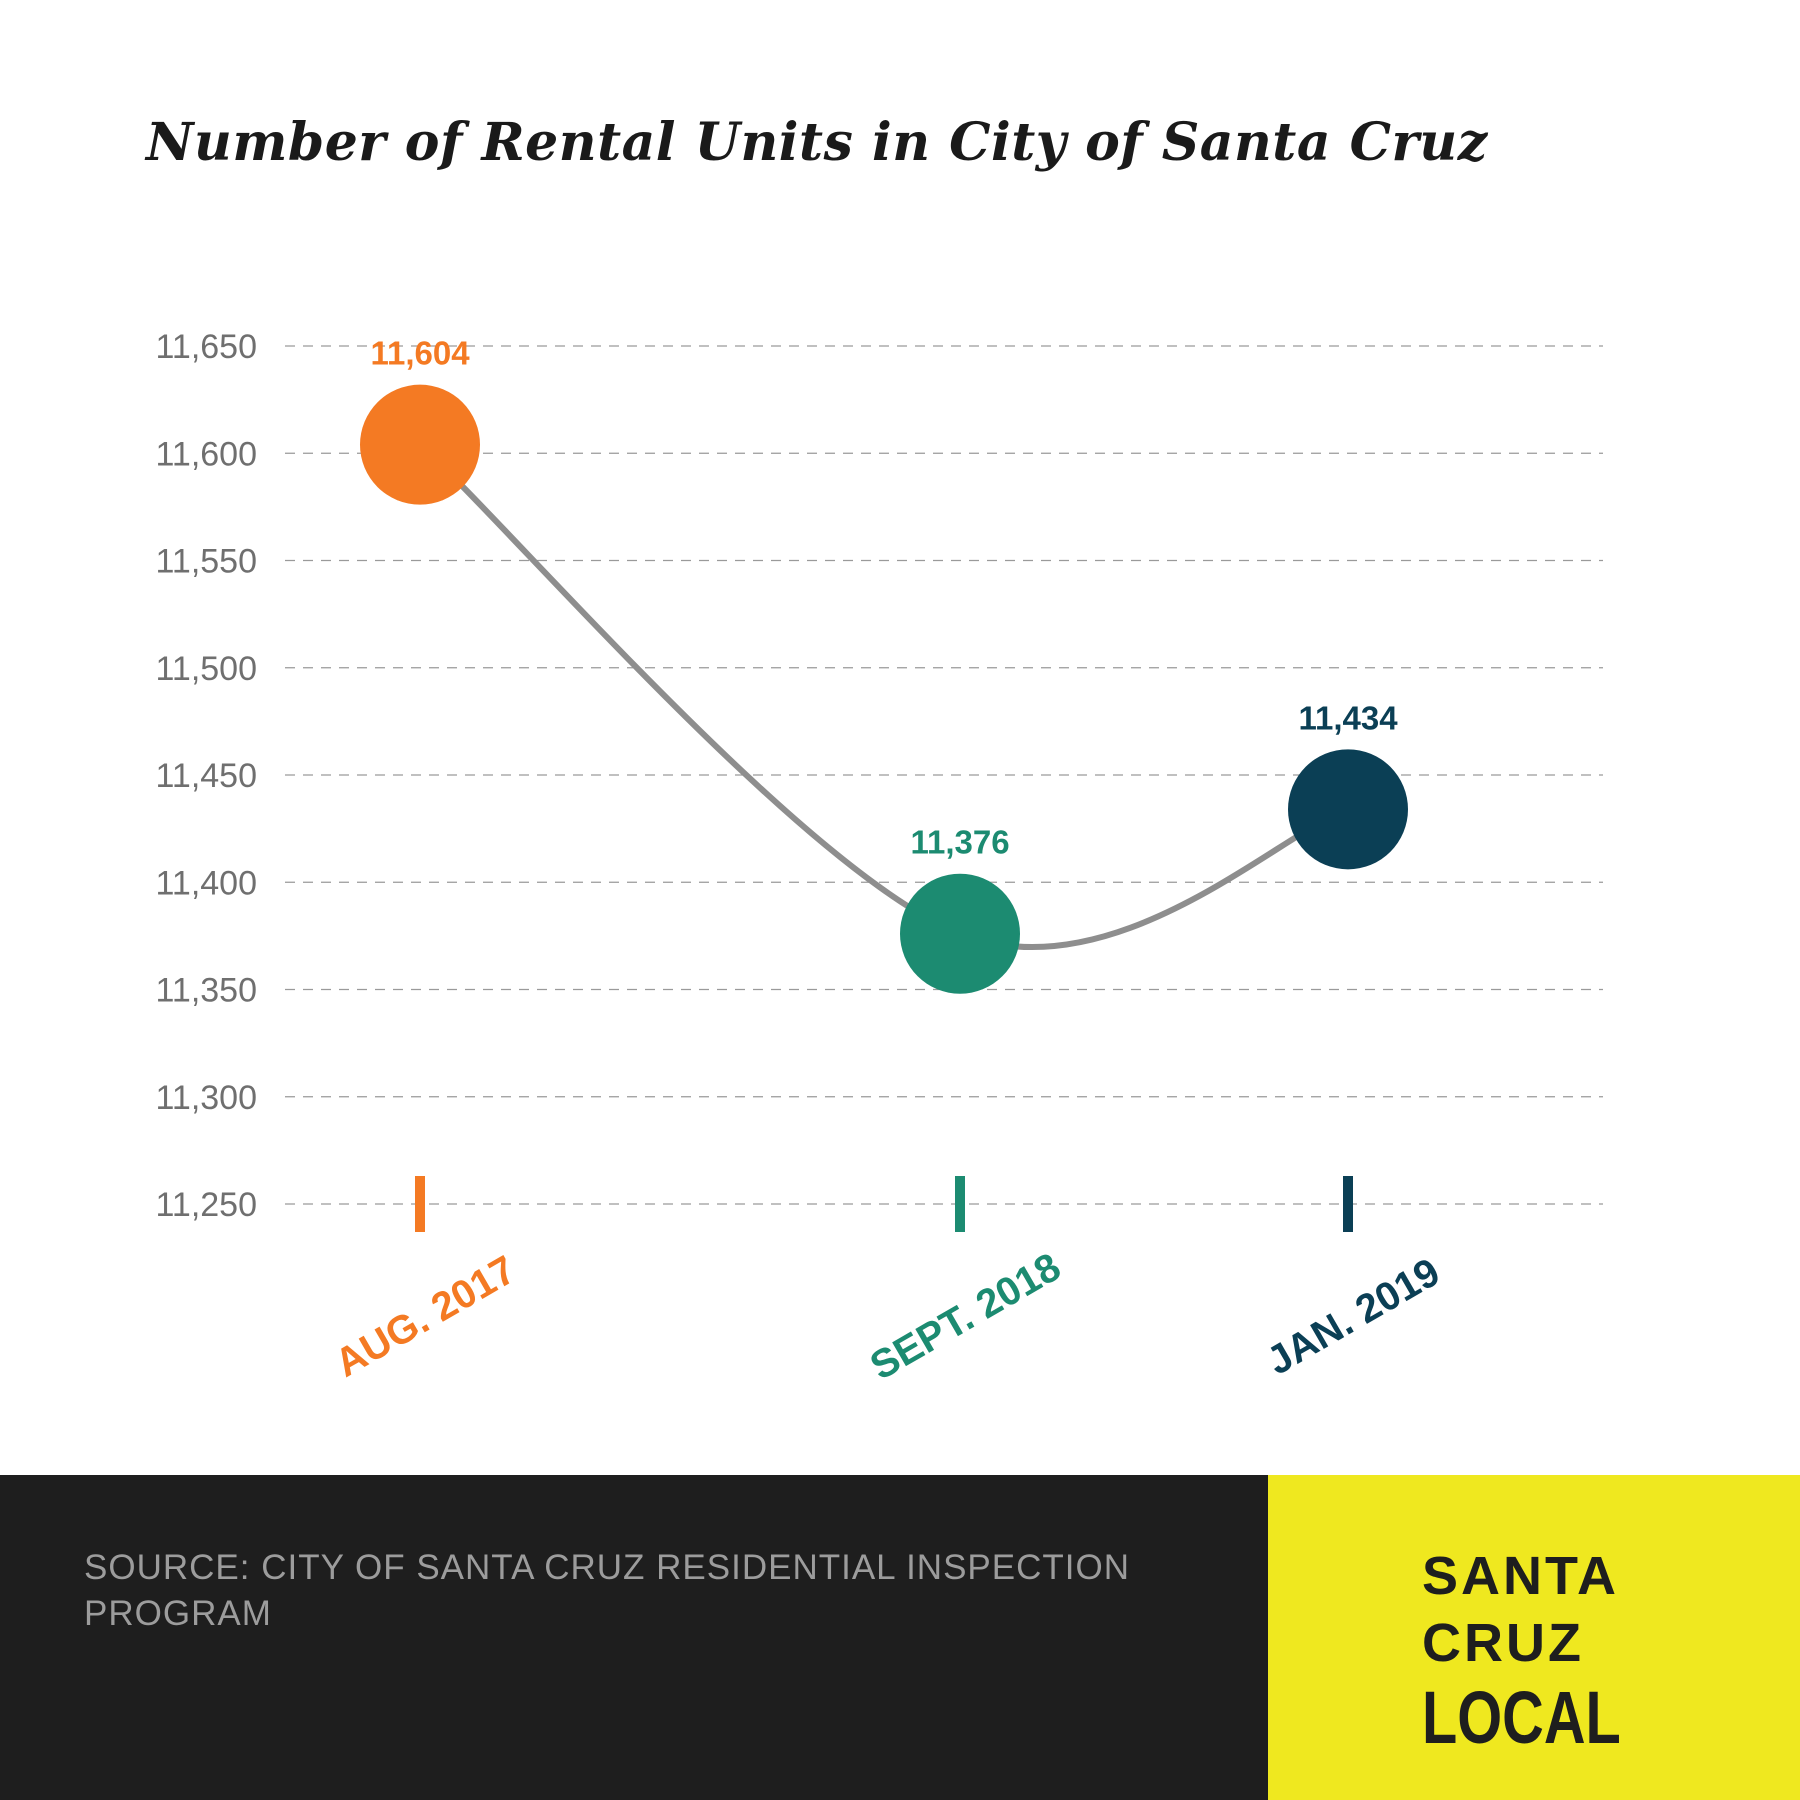 The image size is (1800, 1800). What do you see at coordinates (206, 1205) in the screenshot?
I see `y-tick-label: 11,250` at bounding box center [206, 1205].